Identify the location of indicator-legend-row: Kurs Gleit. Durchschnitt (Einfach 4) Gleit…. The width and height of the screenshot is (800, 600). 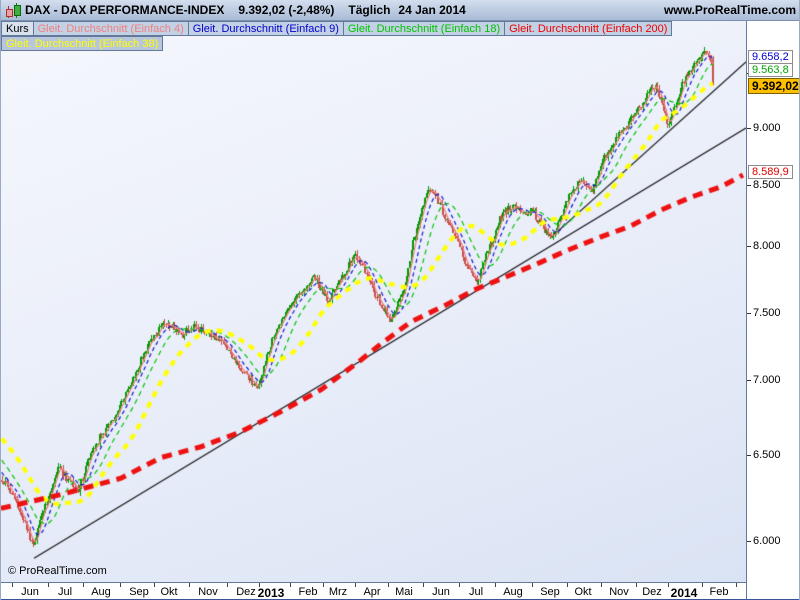
(337, 28).